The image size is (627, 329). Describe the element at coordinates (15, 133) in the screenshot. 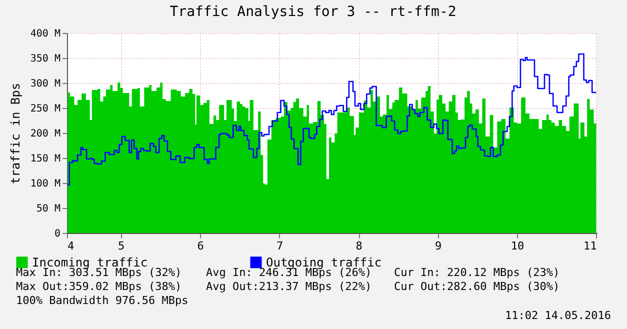

I see `y-axis-title: traffic in Bps` at that location.